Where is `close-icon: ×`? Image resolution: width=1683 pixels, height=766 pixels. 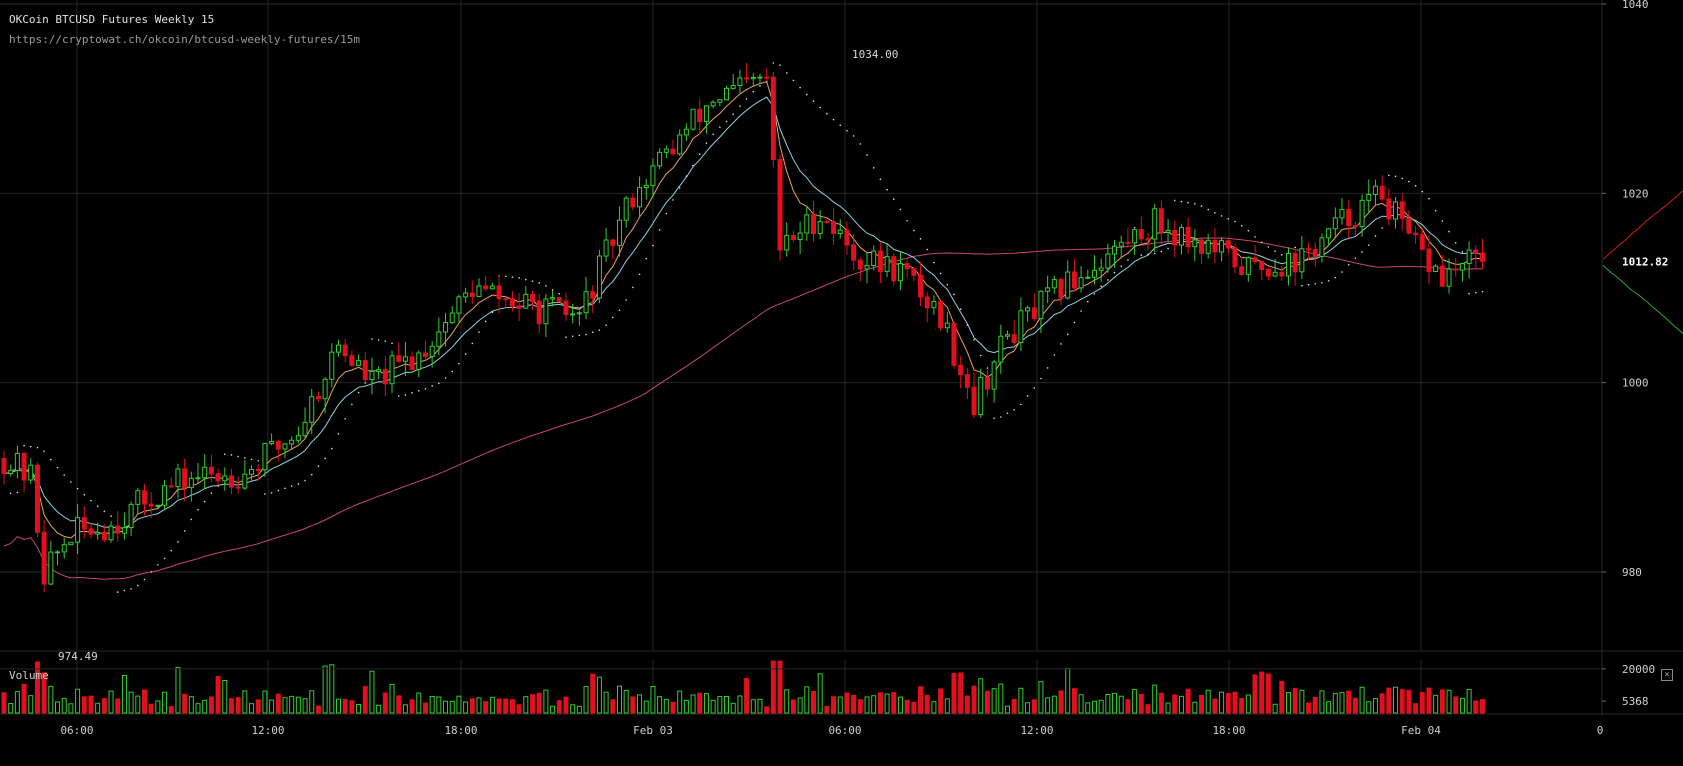 close-icon: × is located at coordinates (1667, 675).